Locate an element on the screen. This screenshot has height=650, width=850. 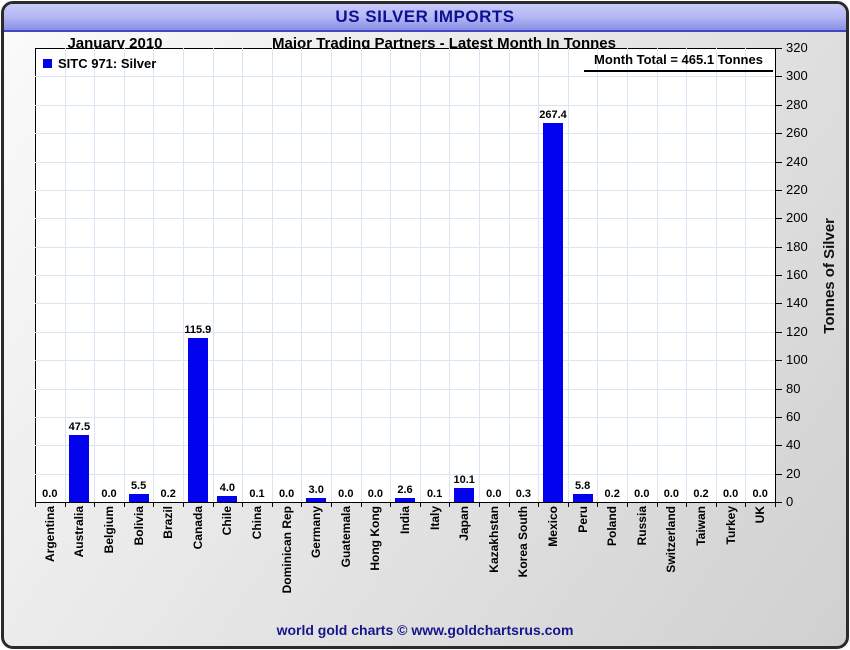
x-axis-label: Kazakhstan is located at coordinates (493, 539).